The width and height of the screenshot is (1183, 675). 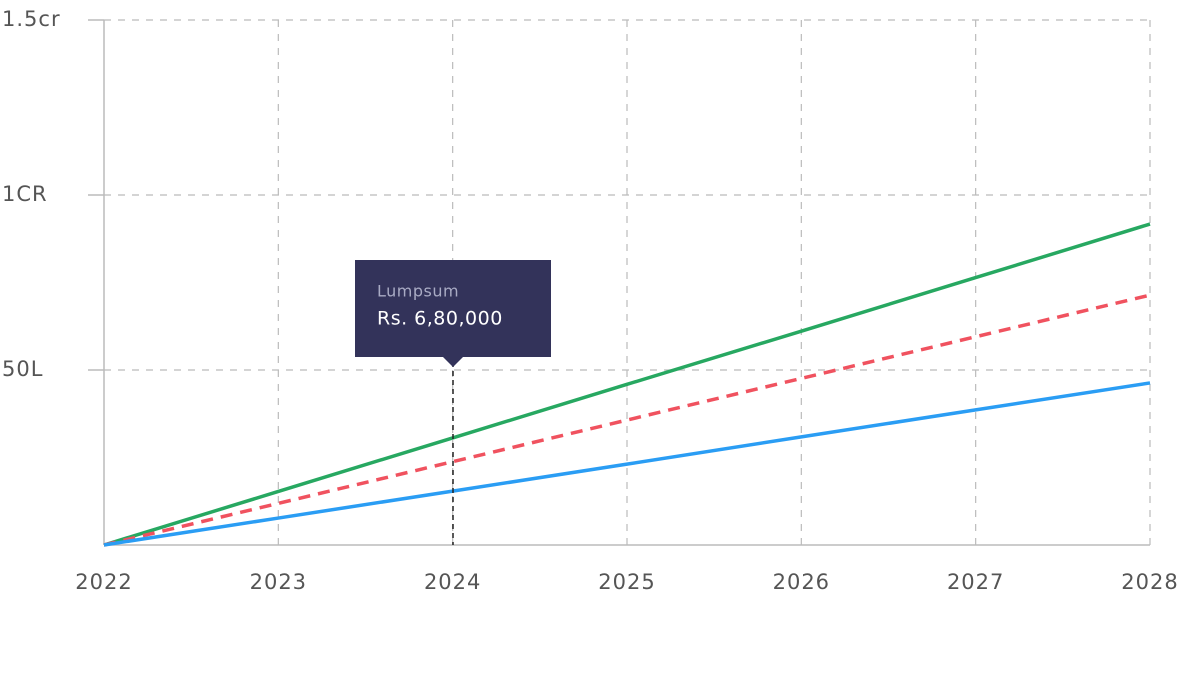 What do you see at coordinates (278, 582) in the screenshot?
I see `x-tick-label: 2023` at bounding box center [278, 582].